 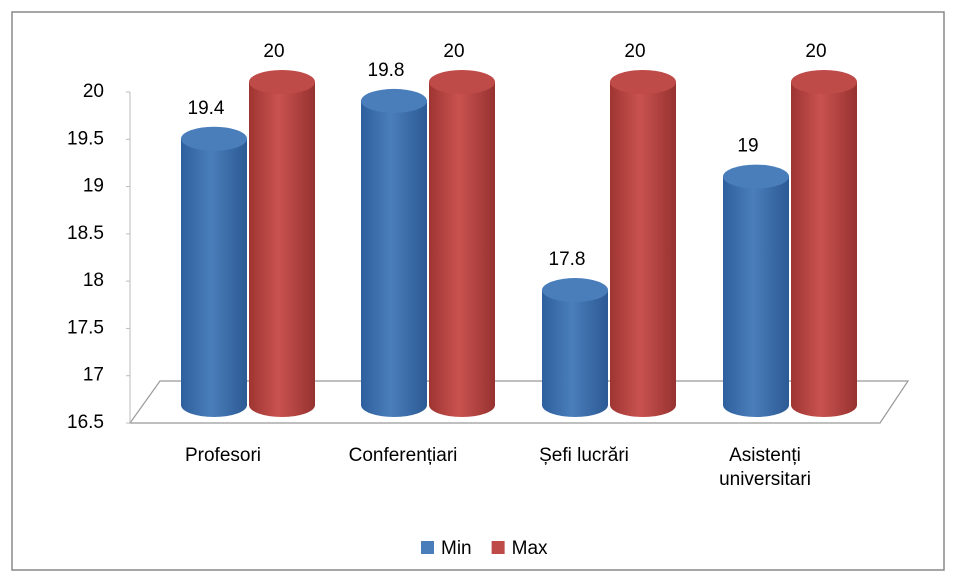 I want to click on y-tick-label: 17, so click(x=93, y=375).